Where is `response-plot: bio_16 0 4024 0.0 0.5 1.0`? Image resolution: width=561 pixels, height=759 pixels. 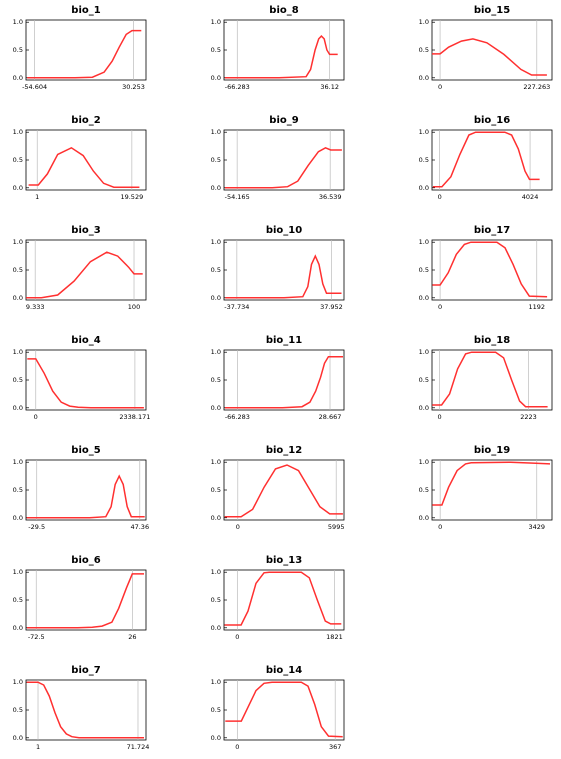
response-plot: bio_16 0 4024 0.0 0.5 1.0 is located at coordinates (486, 158).